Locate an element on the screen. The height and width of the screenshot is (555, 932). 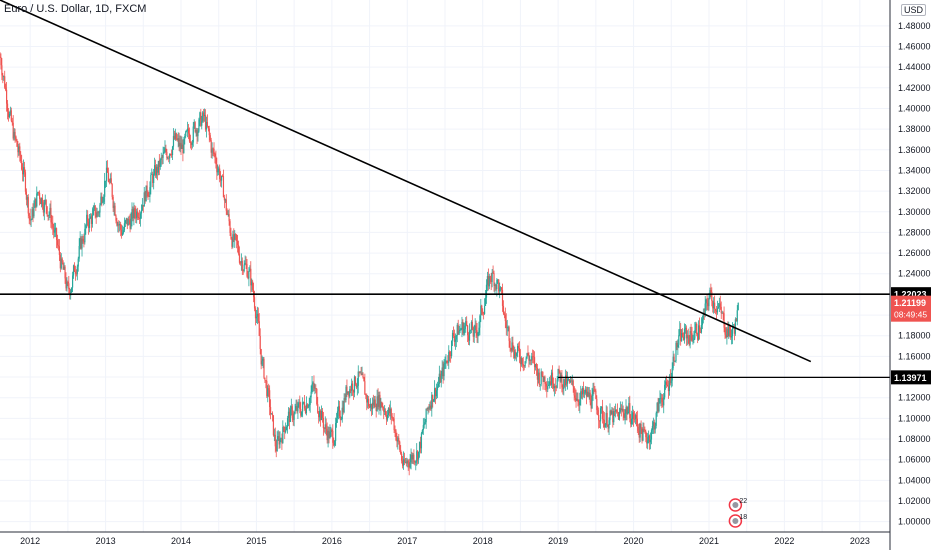
price-label-value: 1.21199 is located at coordinates (910, 303).